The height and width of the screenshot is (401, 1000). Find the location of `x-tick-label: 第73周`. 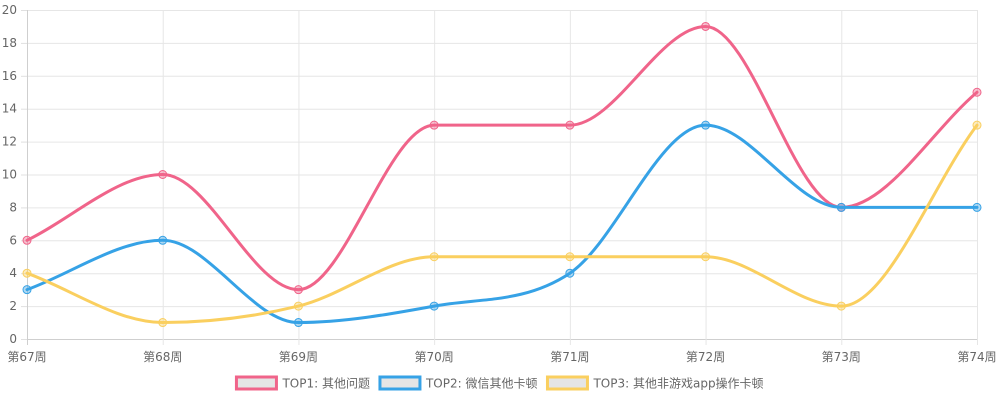

x-tick-label: 第73周 is located at coordinates (841, 357).